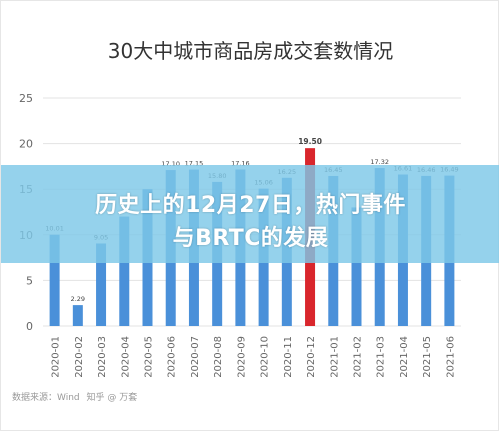 This screenshot has height=431, width=499. I want to click on x-tick-label: 2021-05, so click(427, 357).